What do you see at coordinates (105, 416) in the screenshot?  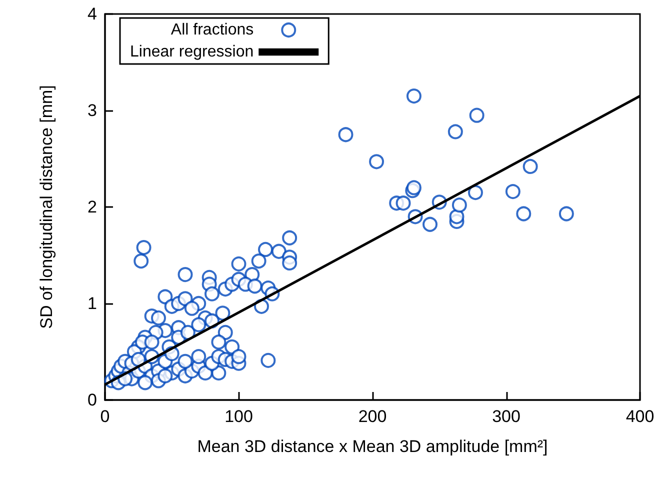 I see `x-tick-label: 0` at bounding box center [105, 416].